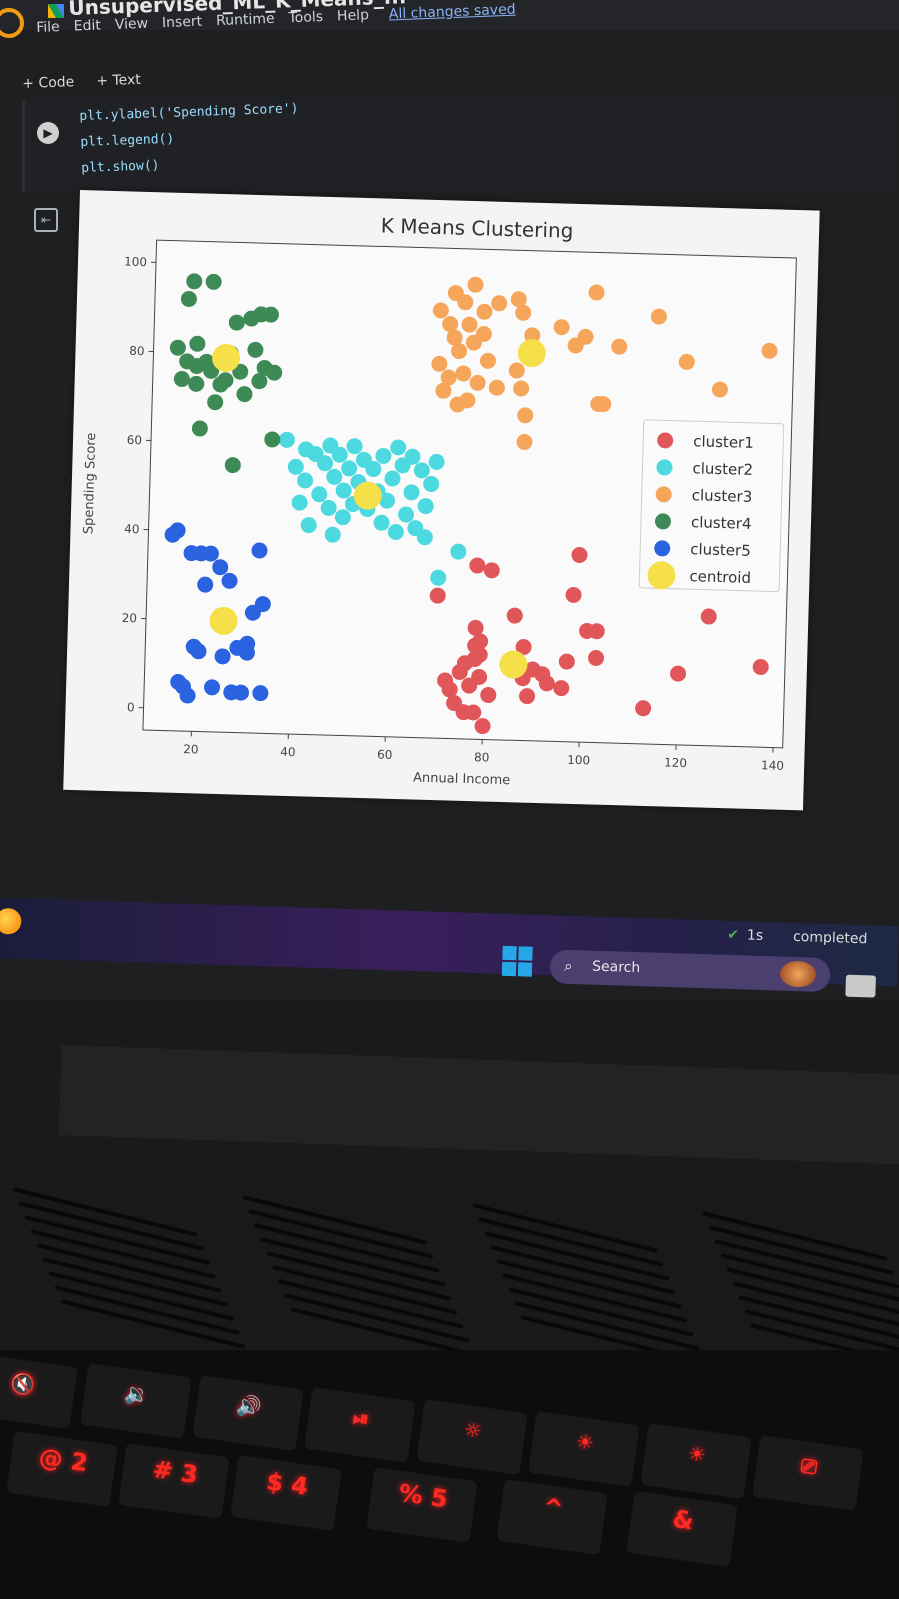  I want to click on menu-edit: Edit, so click(87, 26).